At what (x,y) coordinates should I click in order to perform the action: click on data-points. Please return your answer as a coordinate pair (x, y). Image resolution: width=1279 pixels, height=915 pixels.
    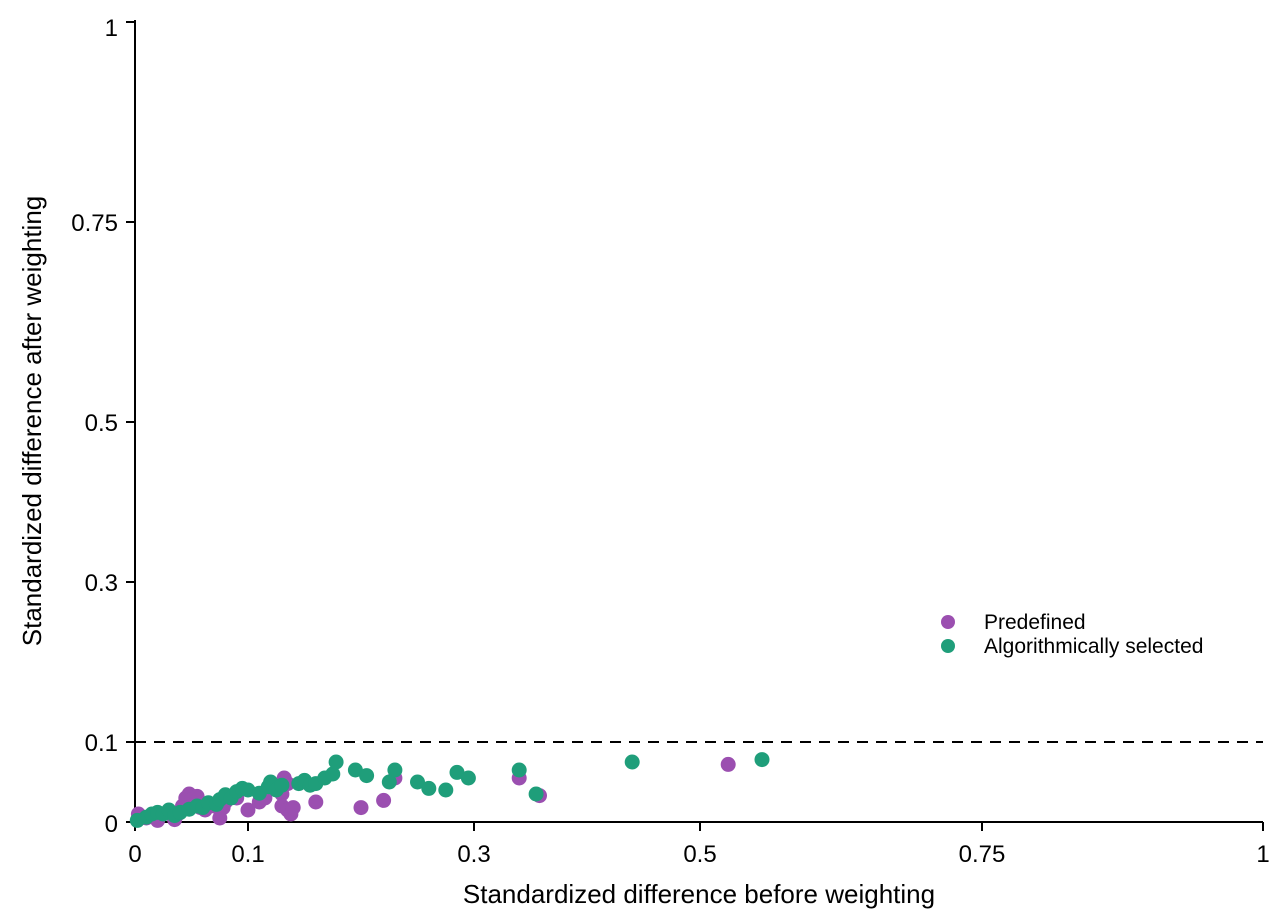
    Looking at the image, I should click on (449, 790).